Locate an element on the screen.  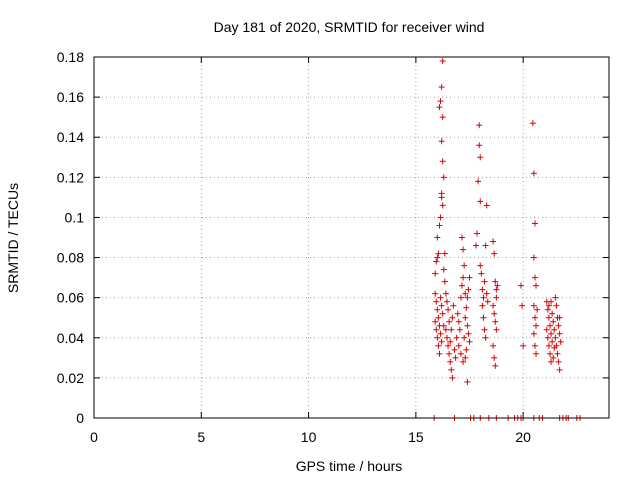
y-tick-label: 0.12 is located at coordinates (70, 177).